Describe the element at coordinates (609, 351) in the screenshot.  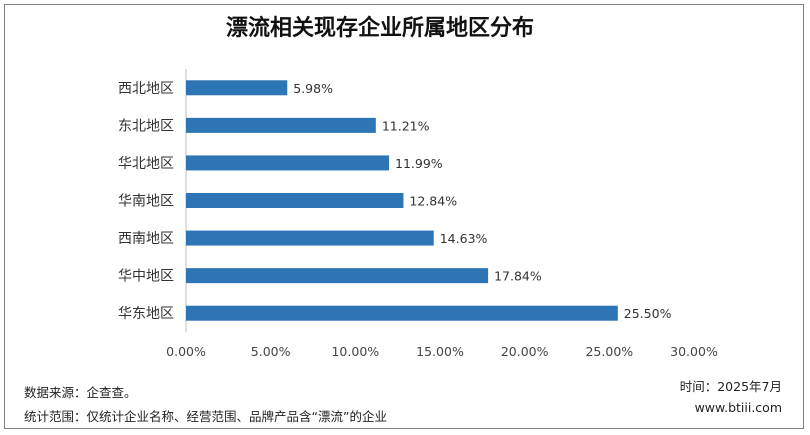
I see `x-tick-label: 25.00%` at that location.